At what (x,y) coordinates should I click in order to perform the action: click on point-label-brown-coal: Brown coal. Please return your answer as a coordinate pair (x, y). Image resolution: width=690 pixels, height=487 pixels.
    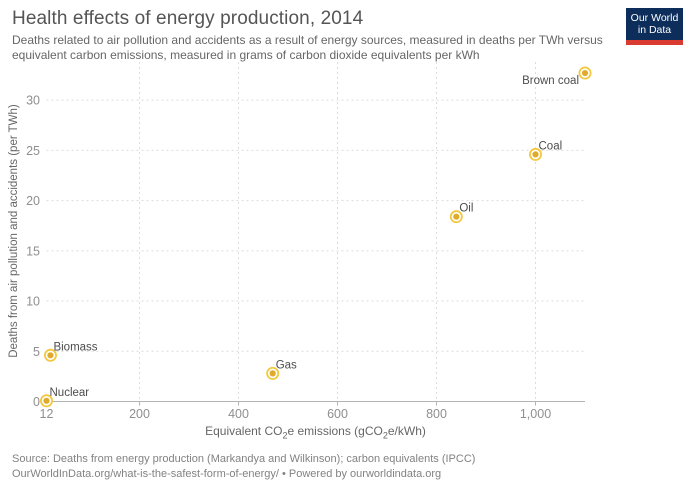
    Looking at the image, I should click on (550, 81).